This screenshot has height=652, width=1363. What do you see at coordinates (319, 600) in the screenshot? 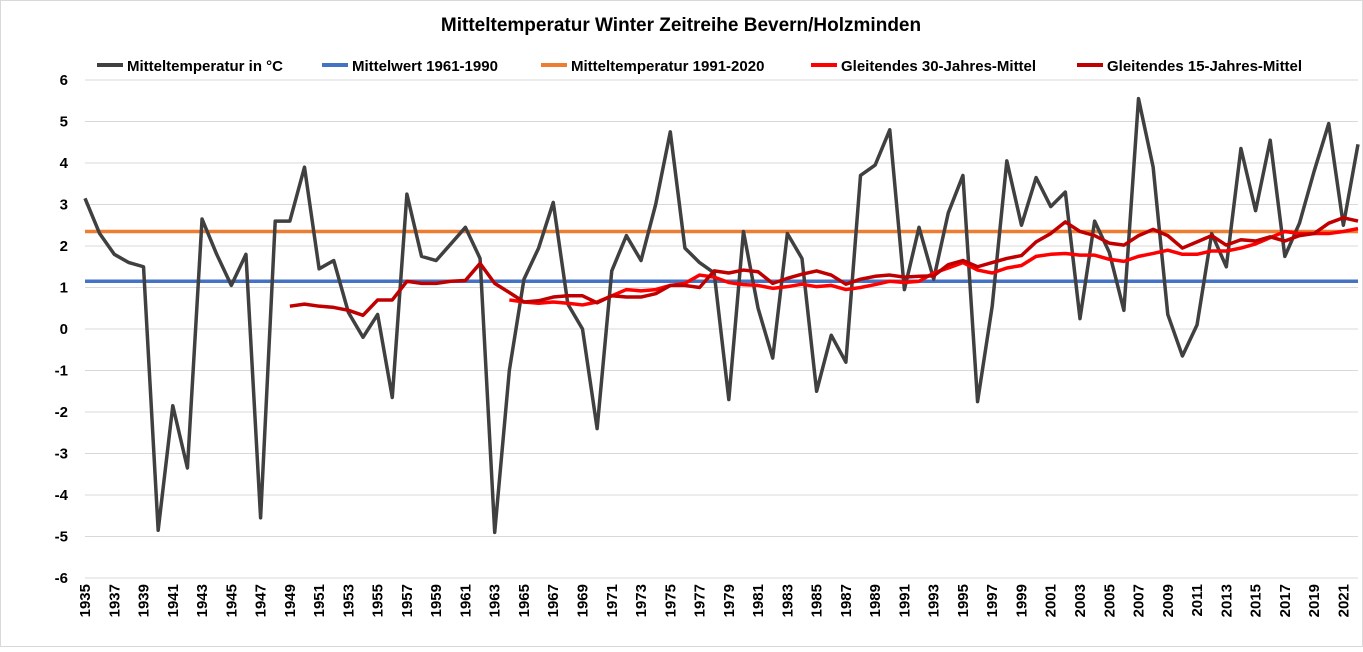
I see `x-tick-label: 1951` at bounding box center [319, 600].